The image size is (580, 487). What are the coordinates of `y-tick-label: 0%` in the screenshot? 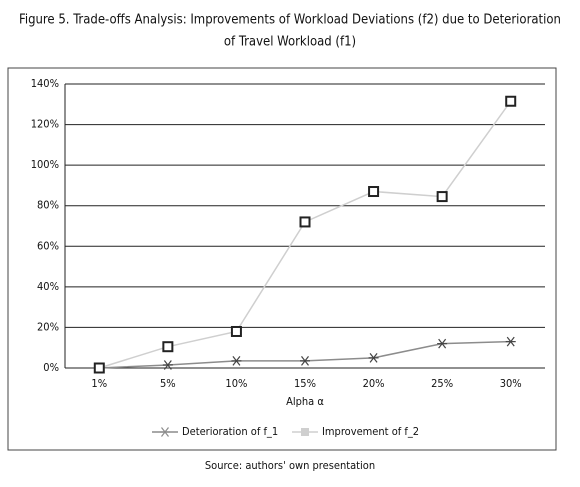 It's located at (51, 367).